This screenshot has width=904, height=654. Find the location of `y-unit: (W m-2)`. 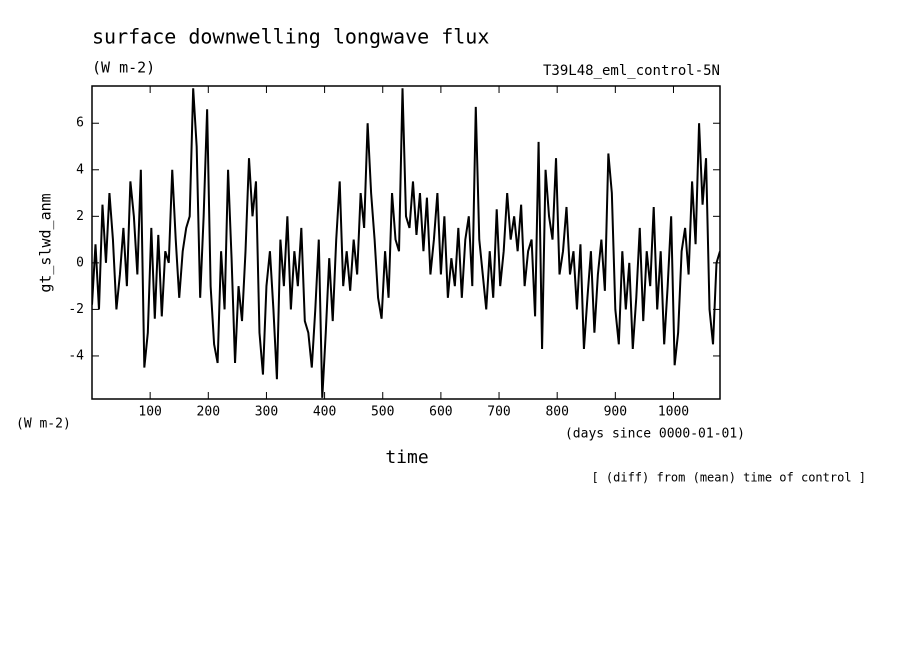

y-unit: (W m-2) is located at coordinates (43, 424).